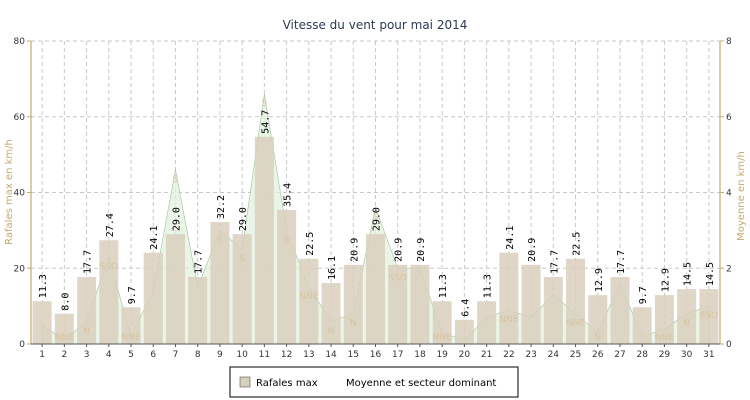 This screenshot has height=400, width=750. What do you see at coordinates (20, 194) in the screenshot?
I see `y-tick-label: 40` at bounding box center [20, 194].